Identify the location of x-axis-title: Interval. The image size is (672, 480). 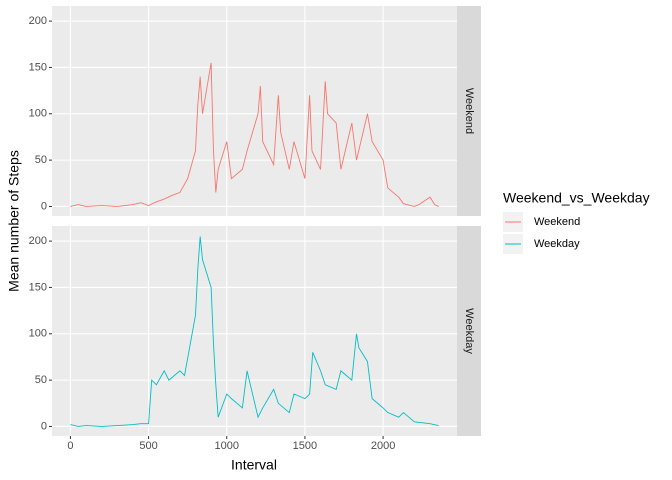
(254, 465).